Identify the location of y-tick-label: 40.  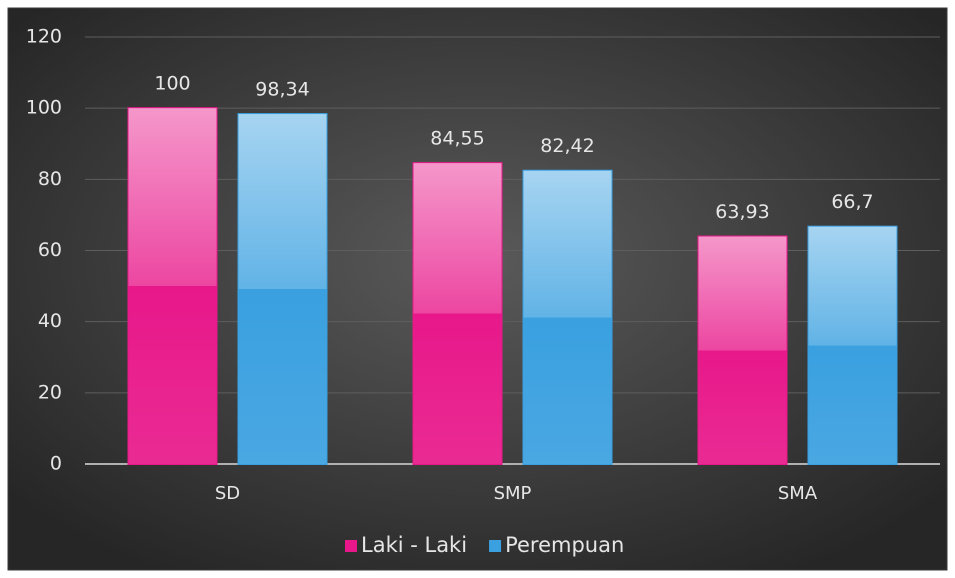
(50, 321).